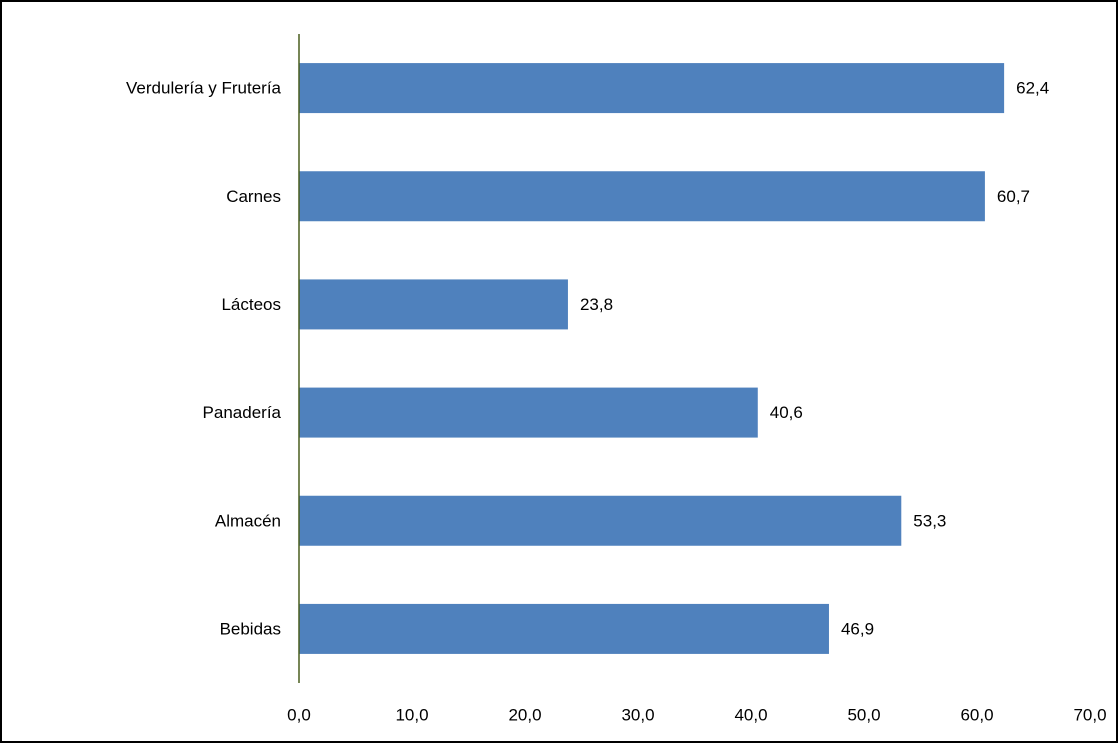 The image size is (1118, 745). What do you see at coordinates (524, 715) in the screenshot?
I see `x-tick-label: 20,0` at bounding box center [524, 715].